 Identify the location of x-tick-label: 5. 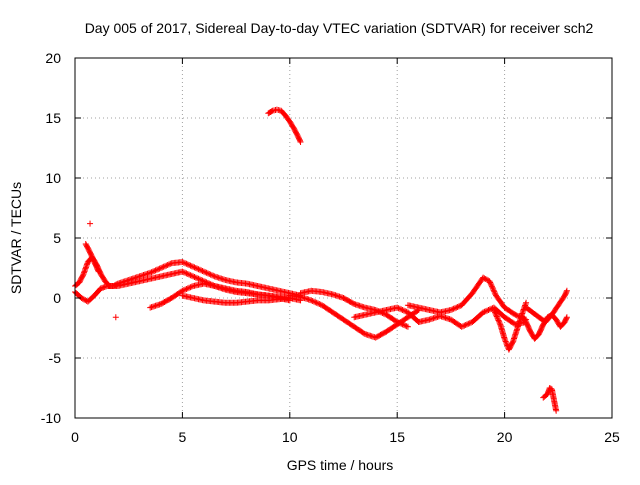
(183, 437).